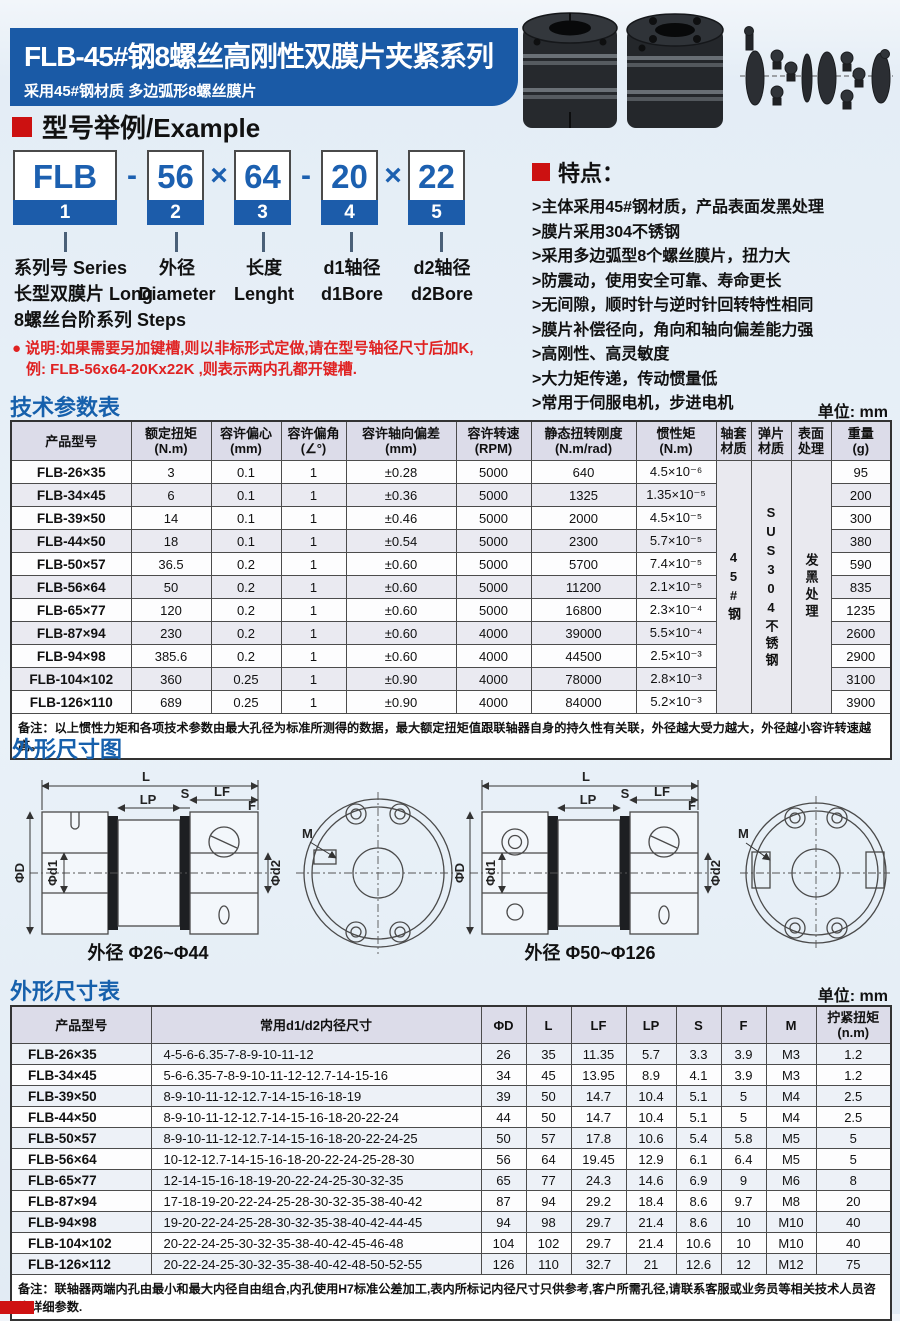 This screenshot has width=900, height=1321. I want to click on bore-sizes-cell: 10-12-12.7-14-15-16-18-20-22-24-25-28-30, so click(316, 1159).